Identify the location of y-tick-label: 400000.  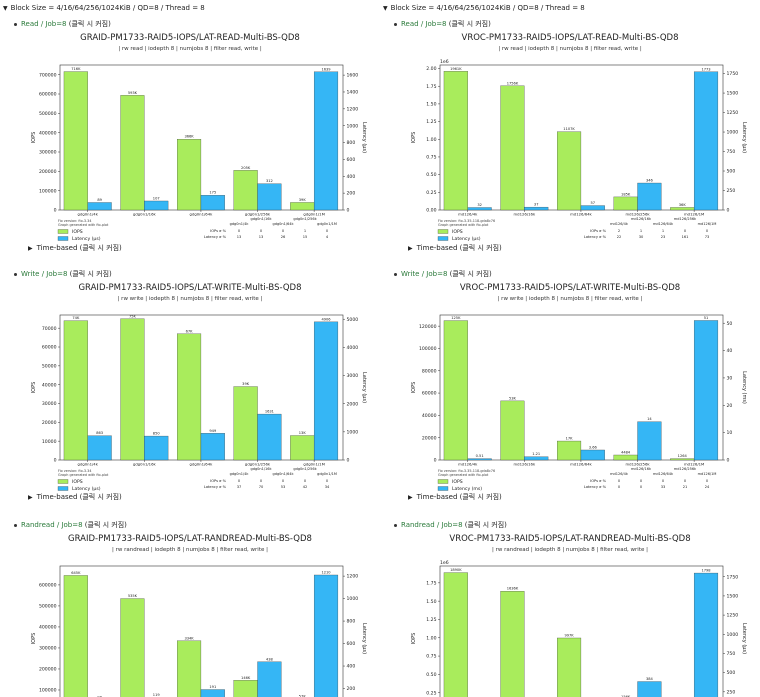
(48, 133).